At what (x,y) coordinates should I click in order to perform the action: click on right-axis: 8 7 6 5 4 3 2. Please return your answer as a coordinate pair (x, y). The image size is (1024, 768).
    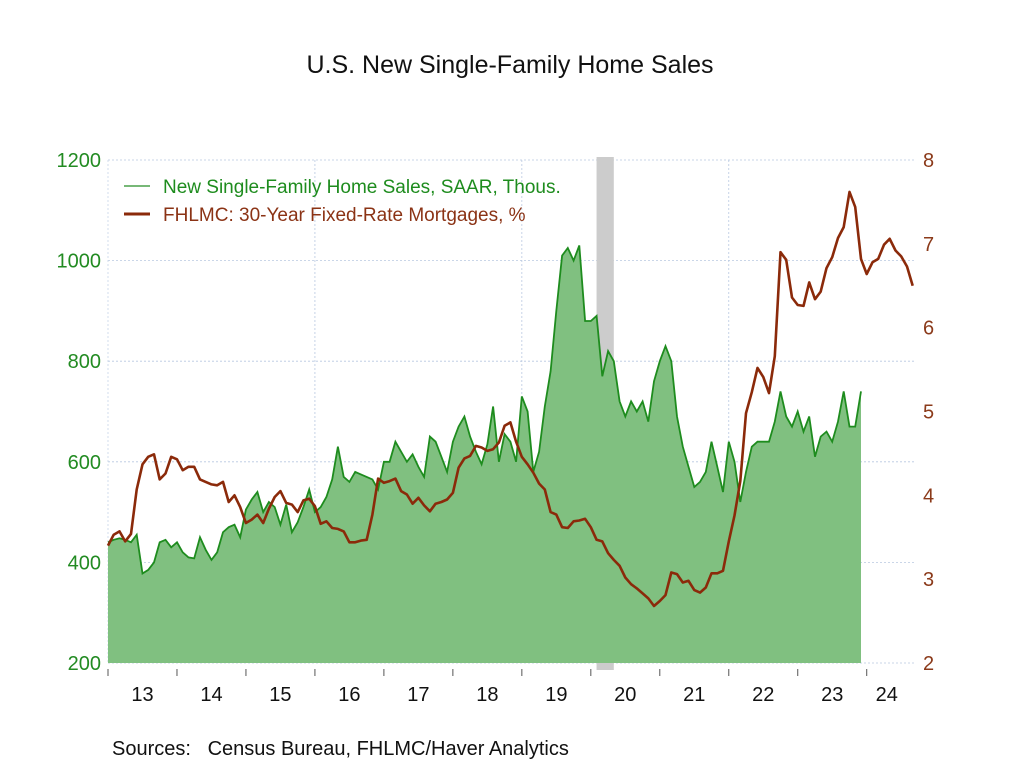
    Looking at the image, I should click on (928, 412).